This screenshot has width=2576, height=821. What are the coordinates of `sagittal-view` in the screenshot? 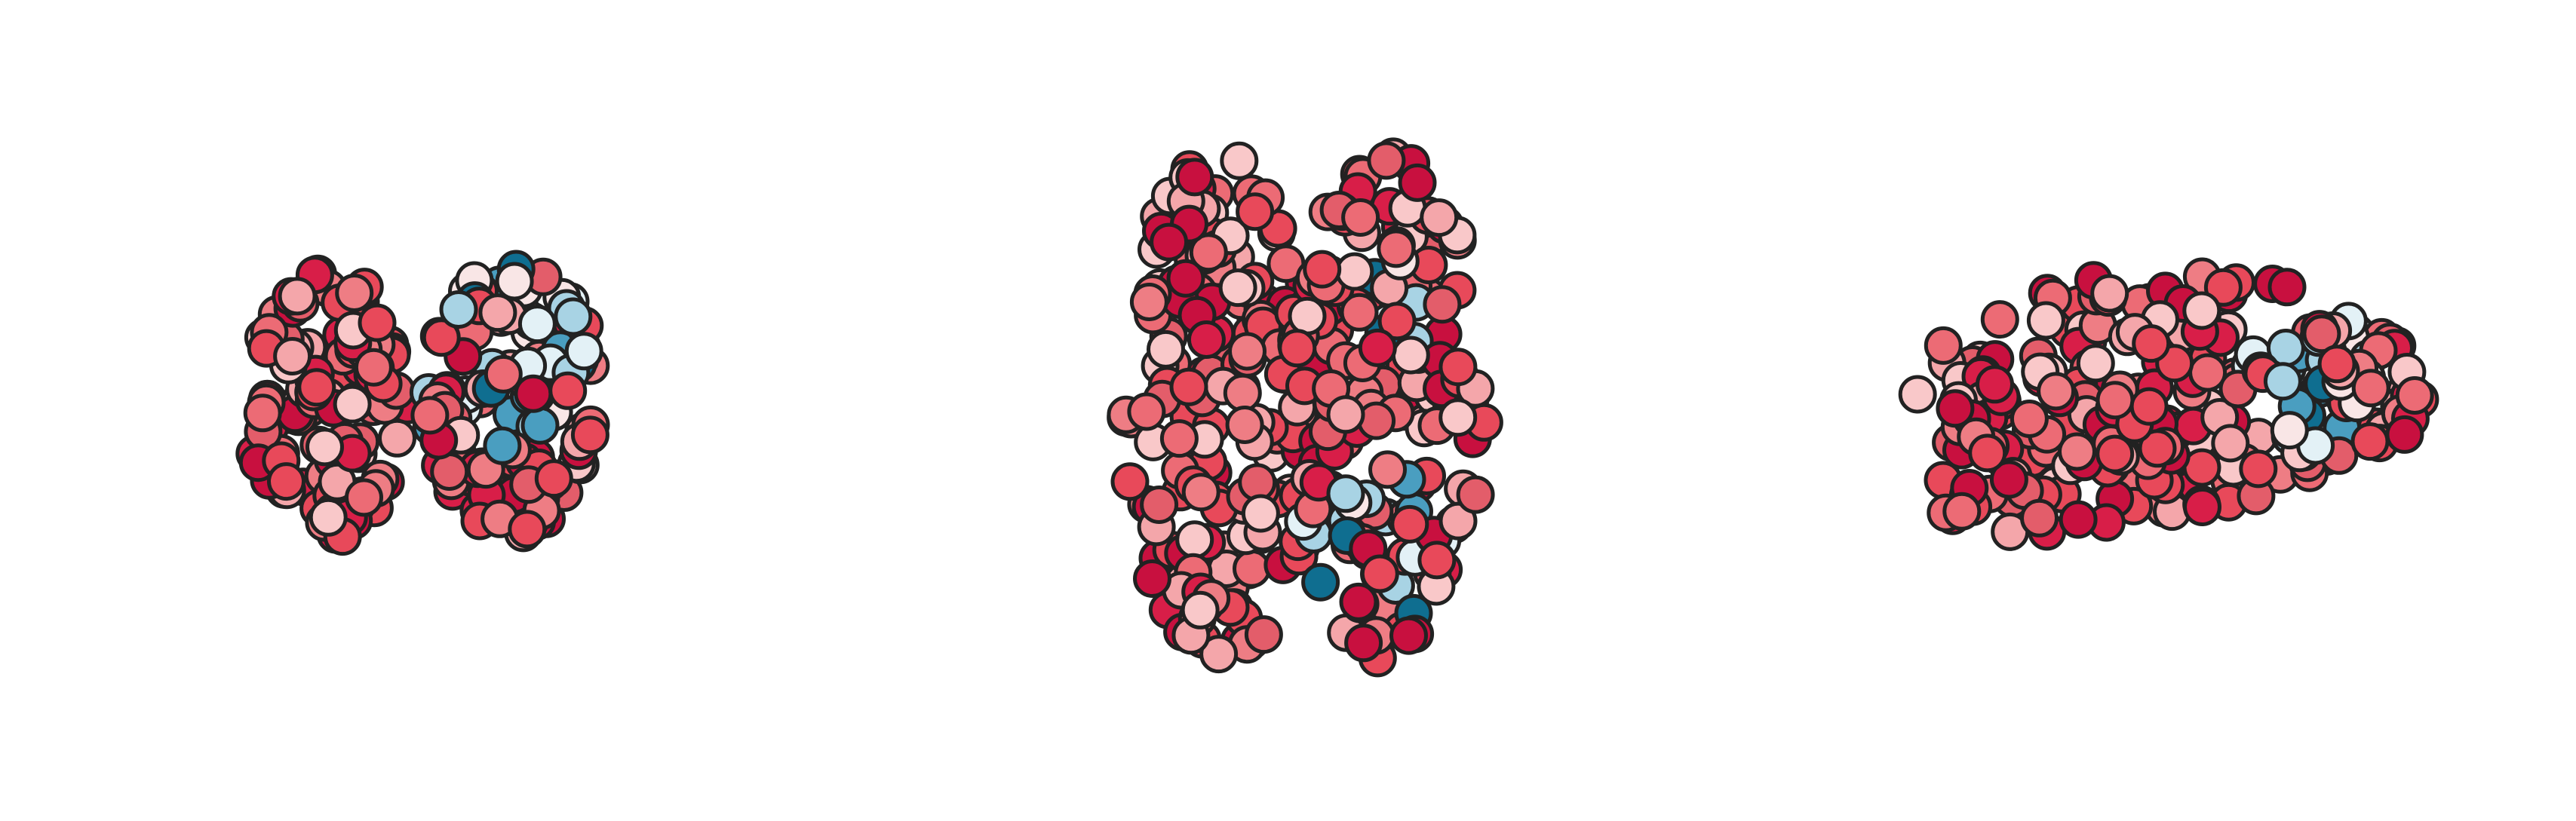 It's located at (2168, 404).